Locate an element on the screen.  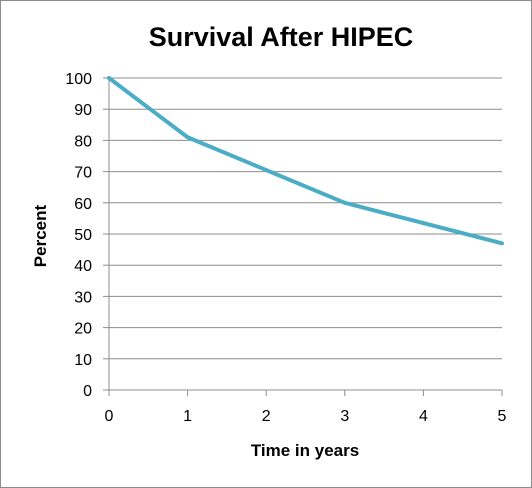
x-axis-title: Time in years is located at coordinates (305, 450).